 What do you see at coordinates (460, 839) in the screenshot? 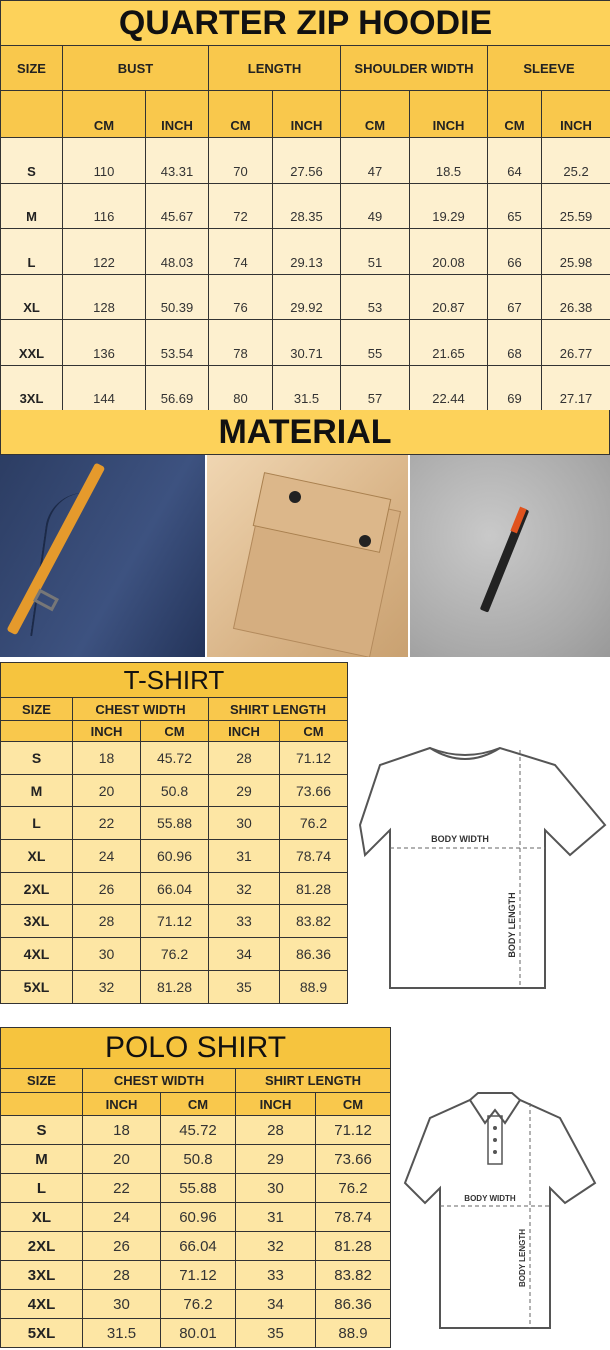
I see `tshirt-body-width-label: BODY WIDTH` at bounding box center [460, 839].